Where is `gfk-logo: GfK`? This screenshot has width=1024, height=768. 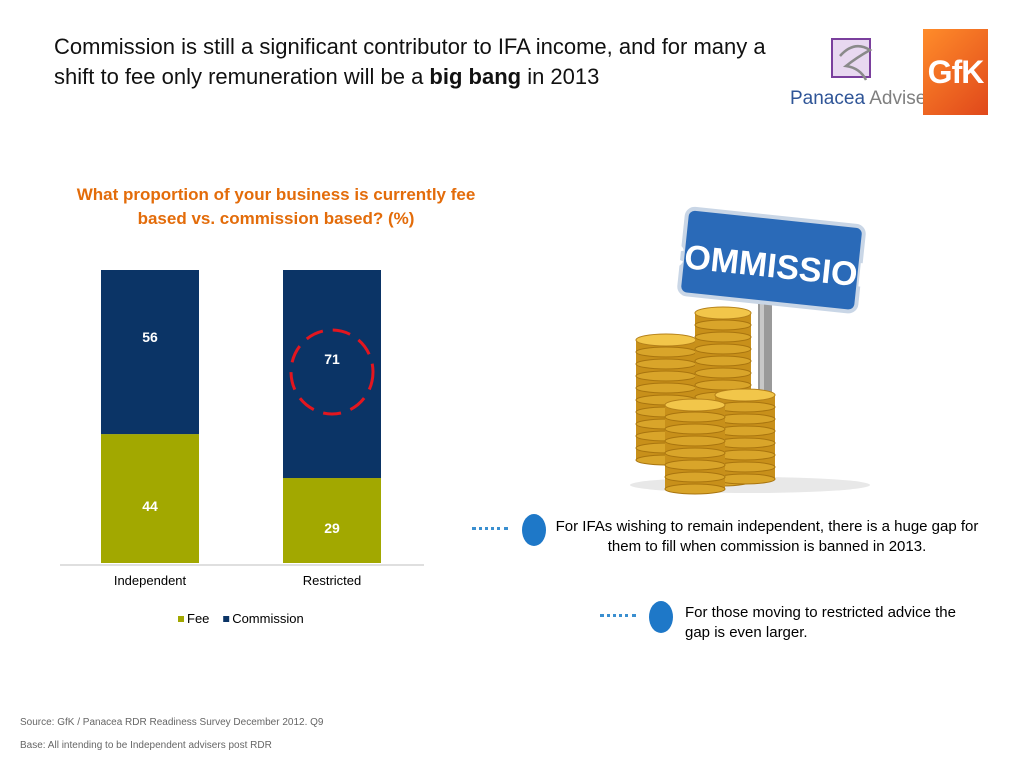
gfk-logo: GfK is located at coordinates (955, 72).